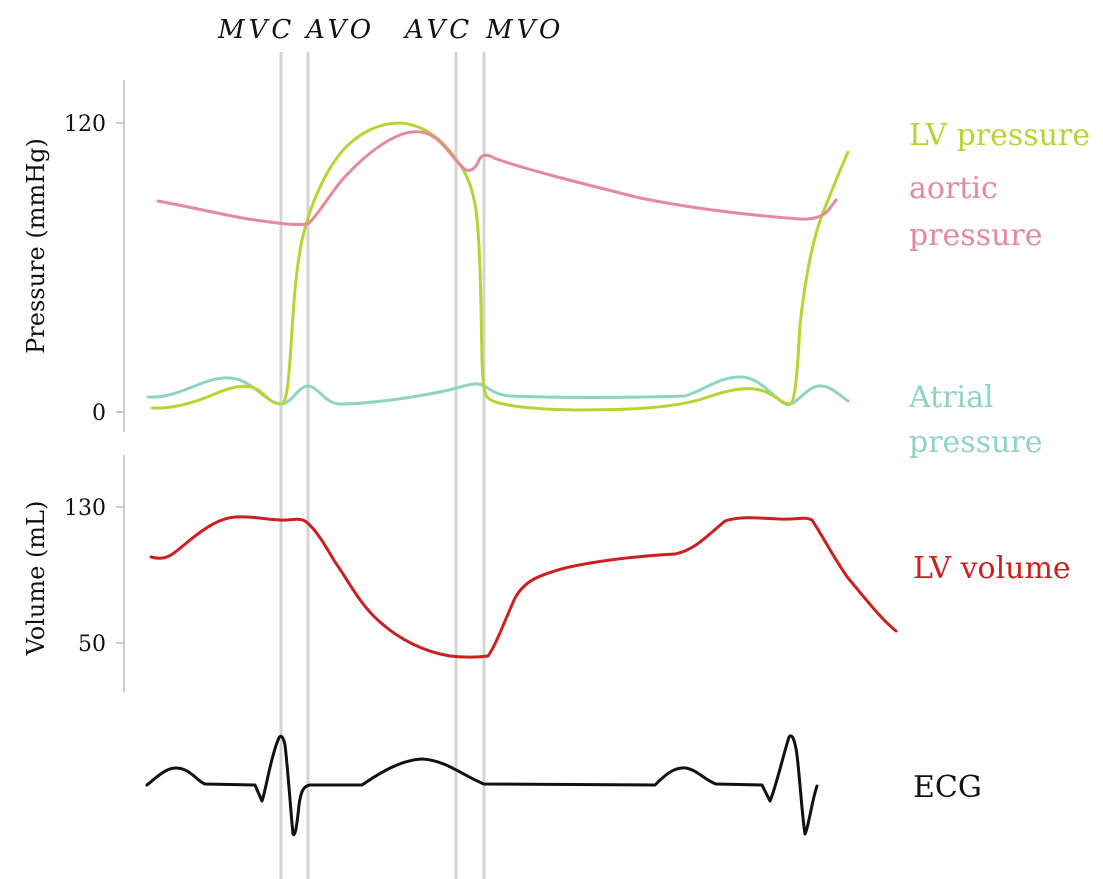 Image resolution: width=1103 pixels, height=879 pixels. What do you see at coordinates (498, 390) in the screenshot?
I see `atrial-pressure-curve` at bounding box center [498, 390].